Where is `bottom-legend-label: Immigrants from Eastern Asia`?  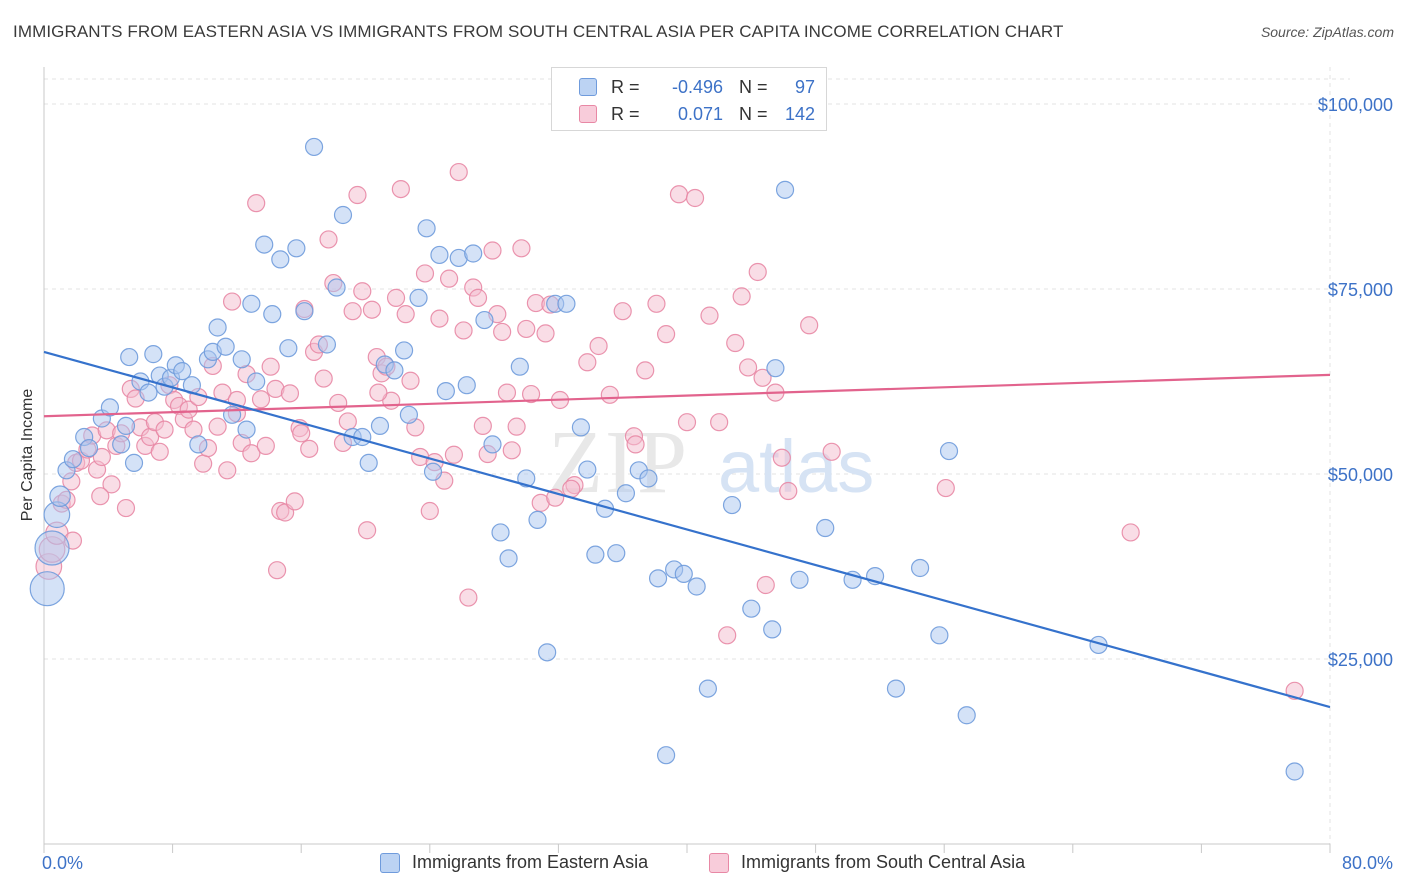
bottom-legend-label: Immigrants from Eastern Asia is located at coordinates (530, 862).